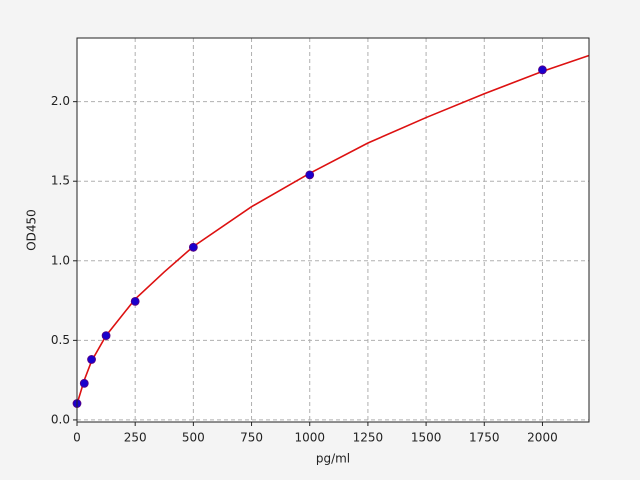  Describe the element at coordinates (368, 438) in the screenshot. I see `x-tick-label: 1250` at that location.